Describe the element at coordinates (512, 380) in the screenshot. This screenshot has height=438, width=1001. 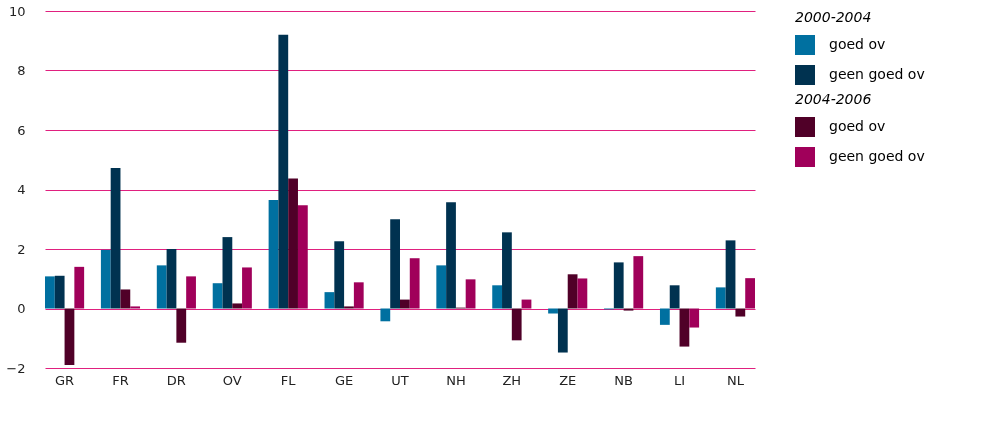
I see `x-tick-label: ZH` at that location.